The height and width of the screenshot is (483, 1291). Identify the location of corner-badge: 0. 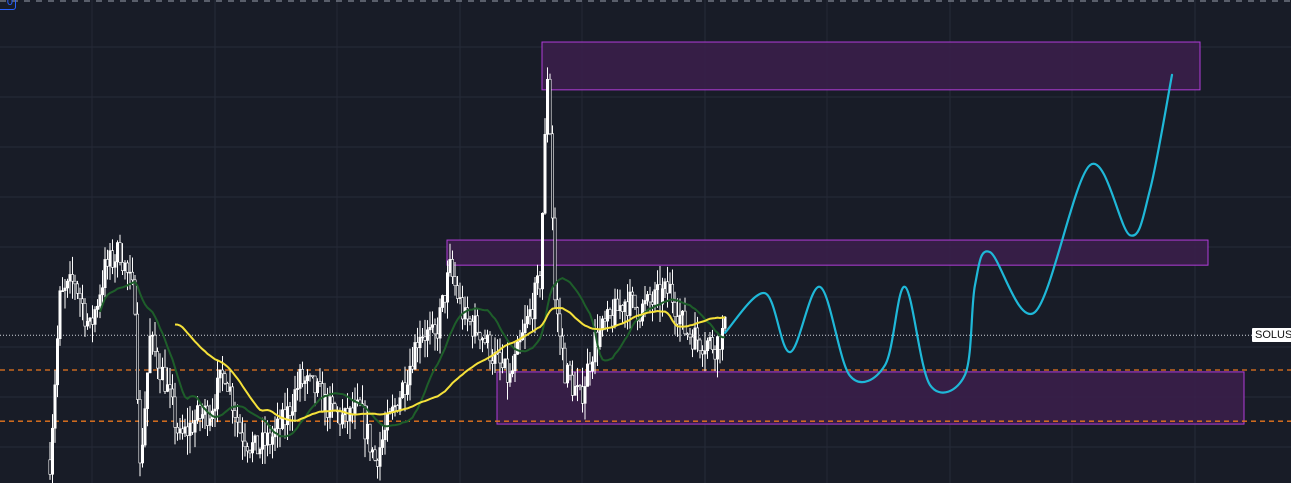
(8, 5).